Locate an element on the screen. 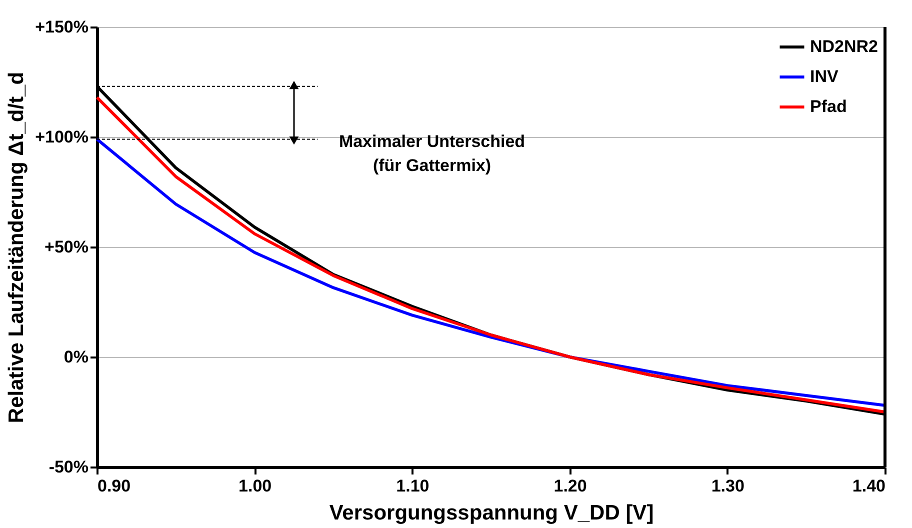 This screenshot has width=912, height=528. y-tick-label: +100% is located at coordinates (61, 137).